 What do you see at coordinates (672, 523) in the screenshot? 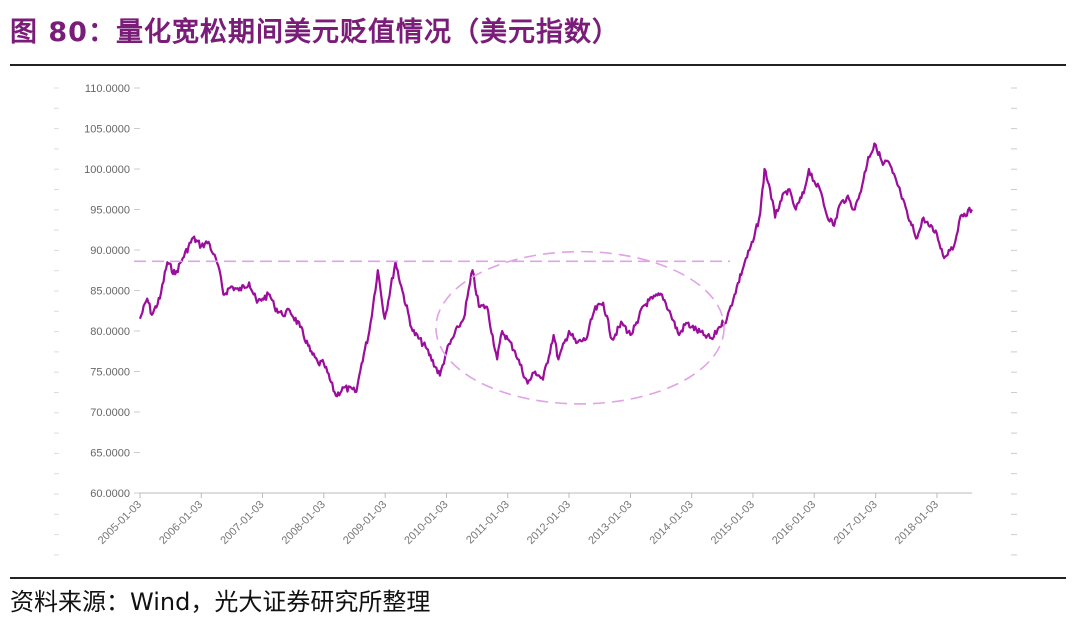
I see `x-tick-label: 2014-01-03` at bounding box center [672, 523].